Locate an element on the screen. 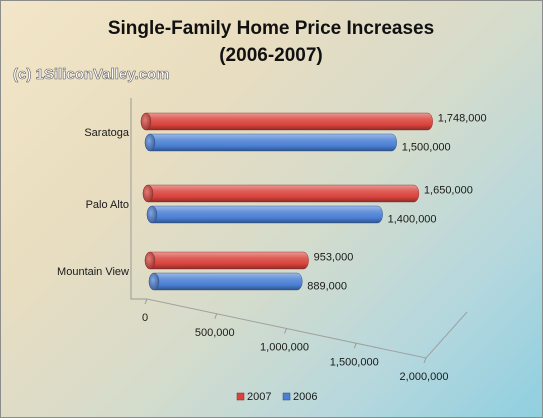  category-label: Saratoga is located at coordinates (107, 133).